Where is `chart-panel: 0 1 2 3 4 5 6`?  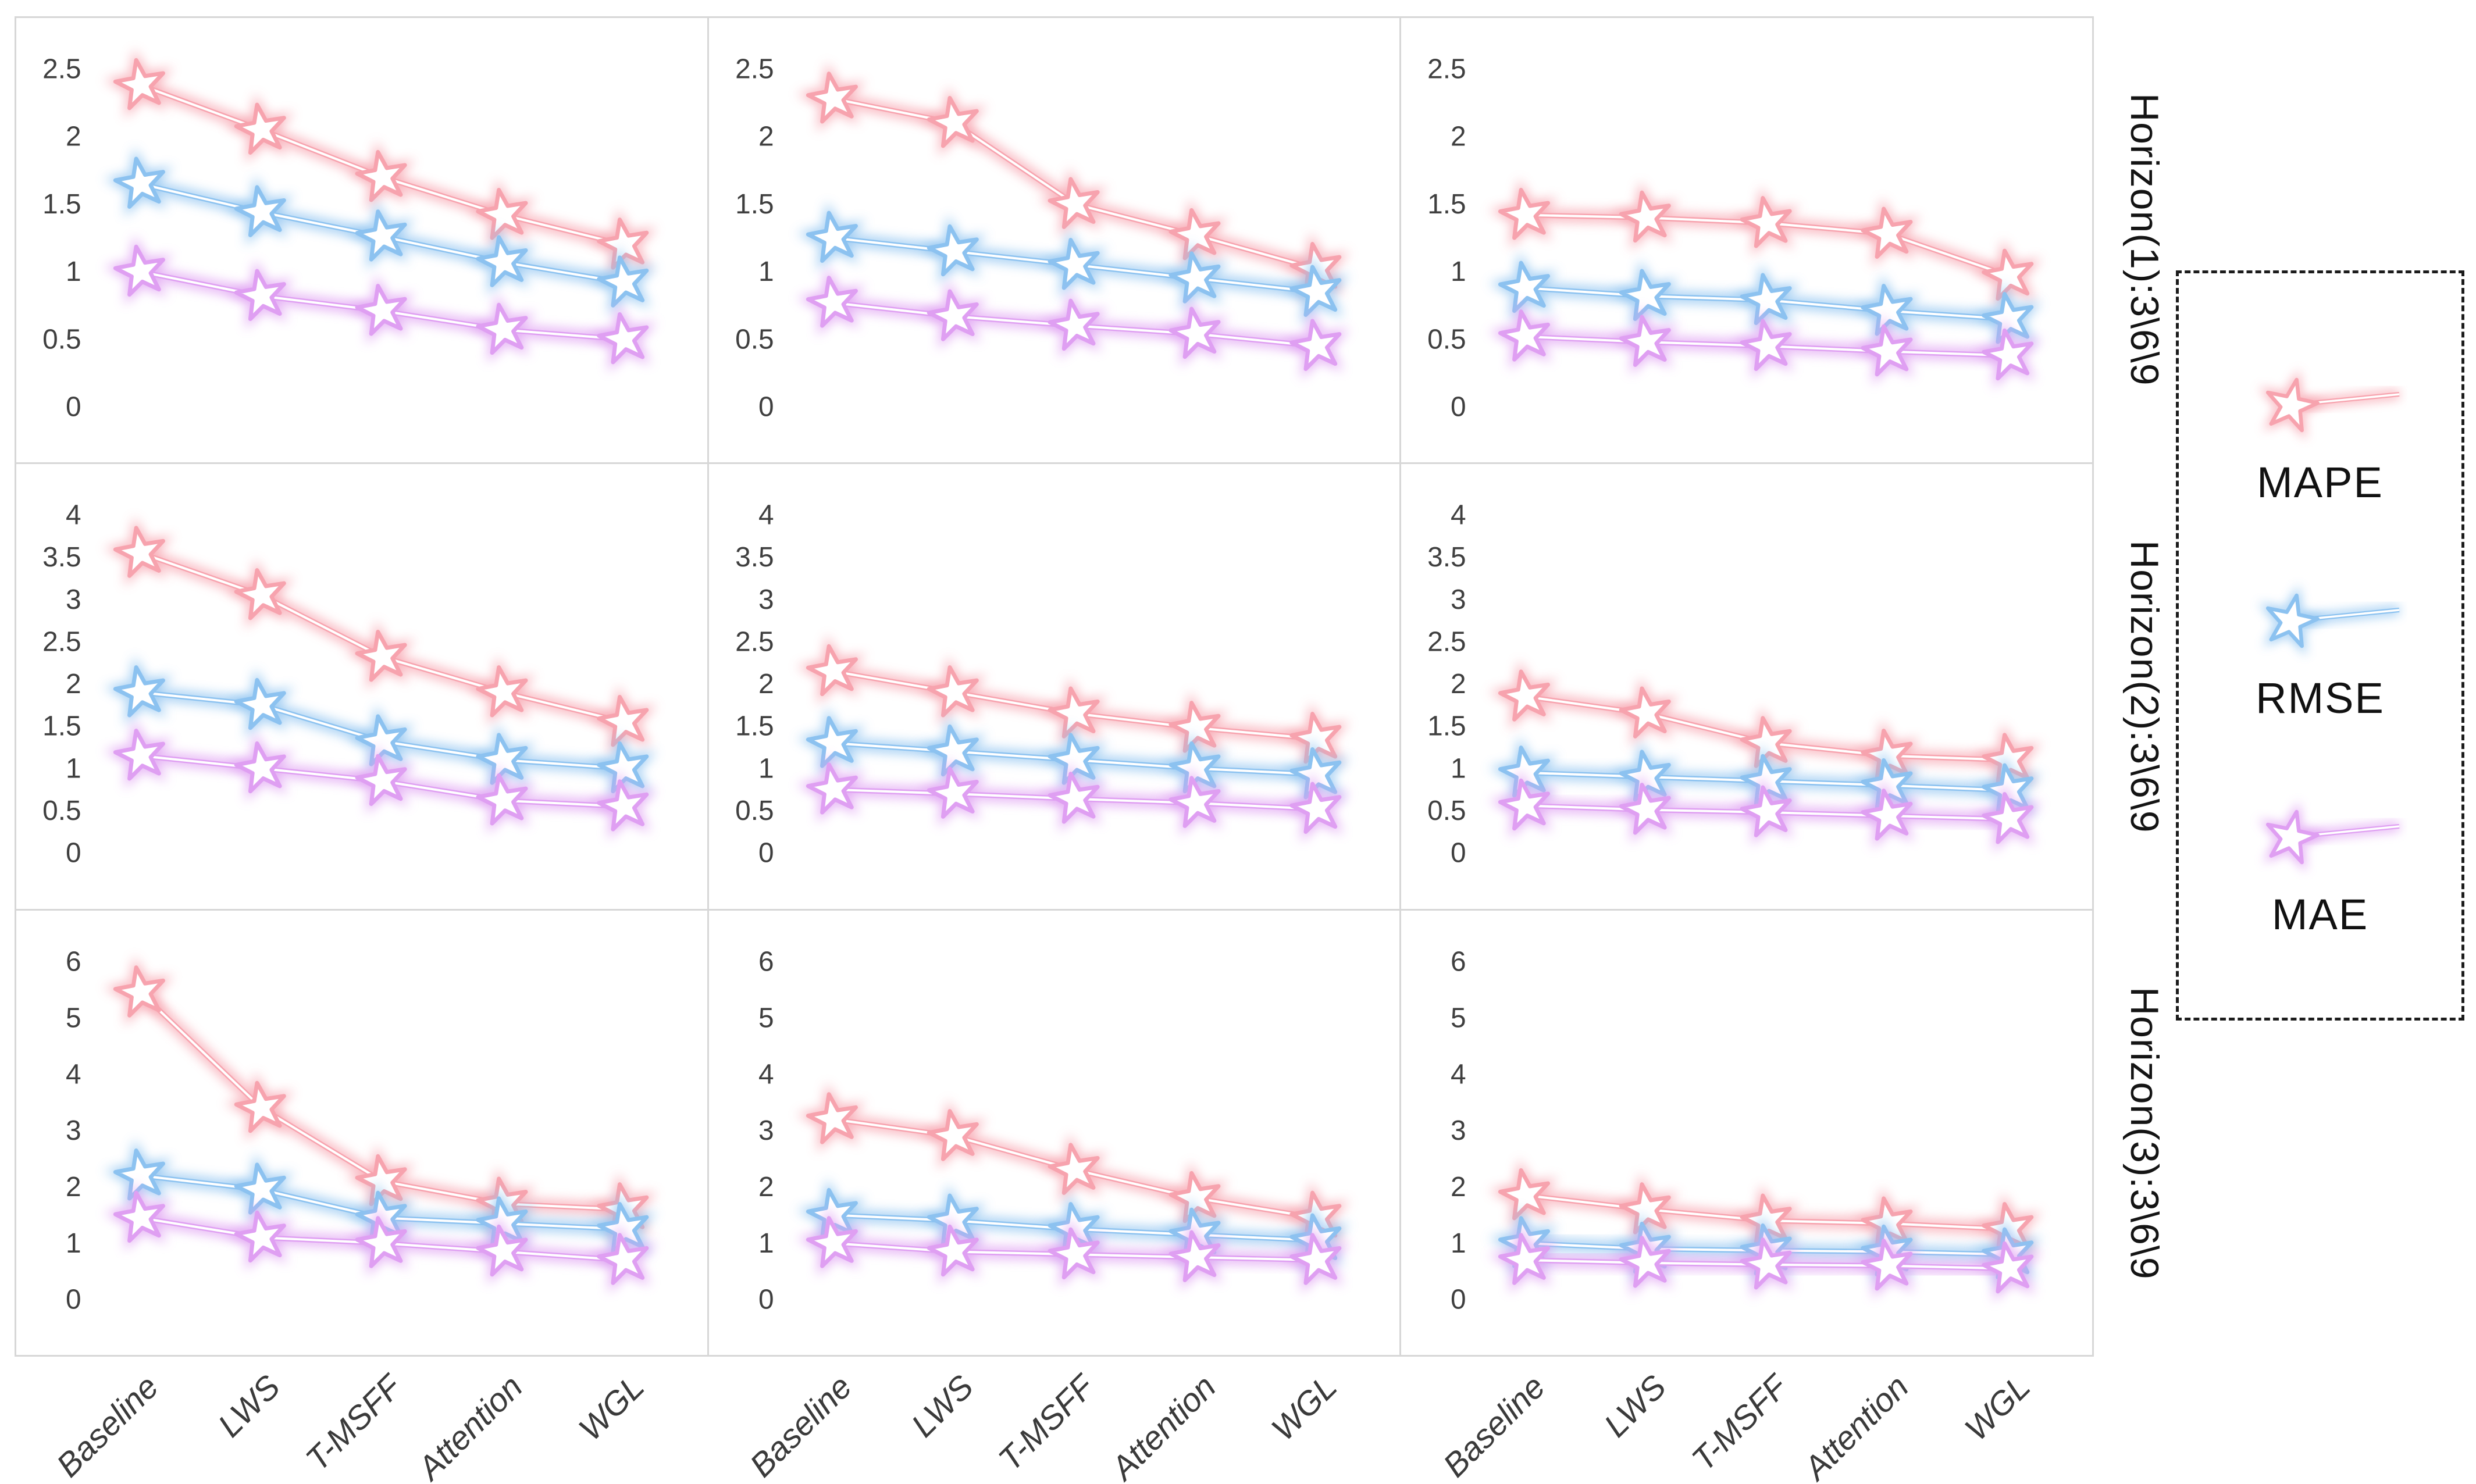 chart-panel: 0 1 2 3 4 5 6 is located at coordinates (1054, 1130).